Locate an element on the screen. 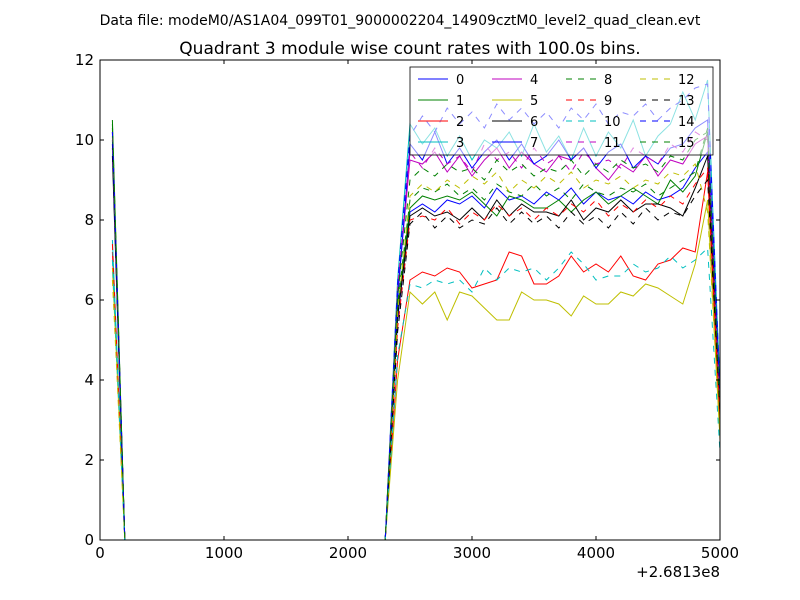 The width and height of the screenshot is (800, 600). x-tick-label: 0 is located at coordinates (100, 553).